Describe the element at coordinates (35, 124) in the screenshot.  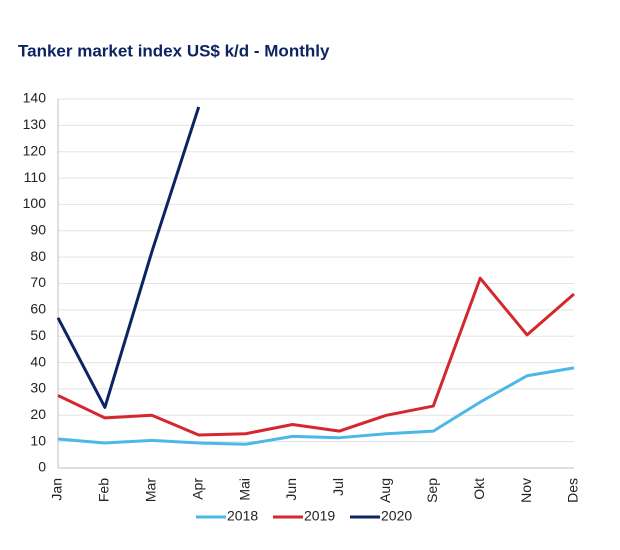
I see `y-tick-label: 130` at that location.